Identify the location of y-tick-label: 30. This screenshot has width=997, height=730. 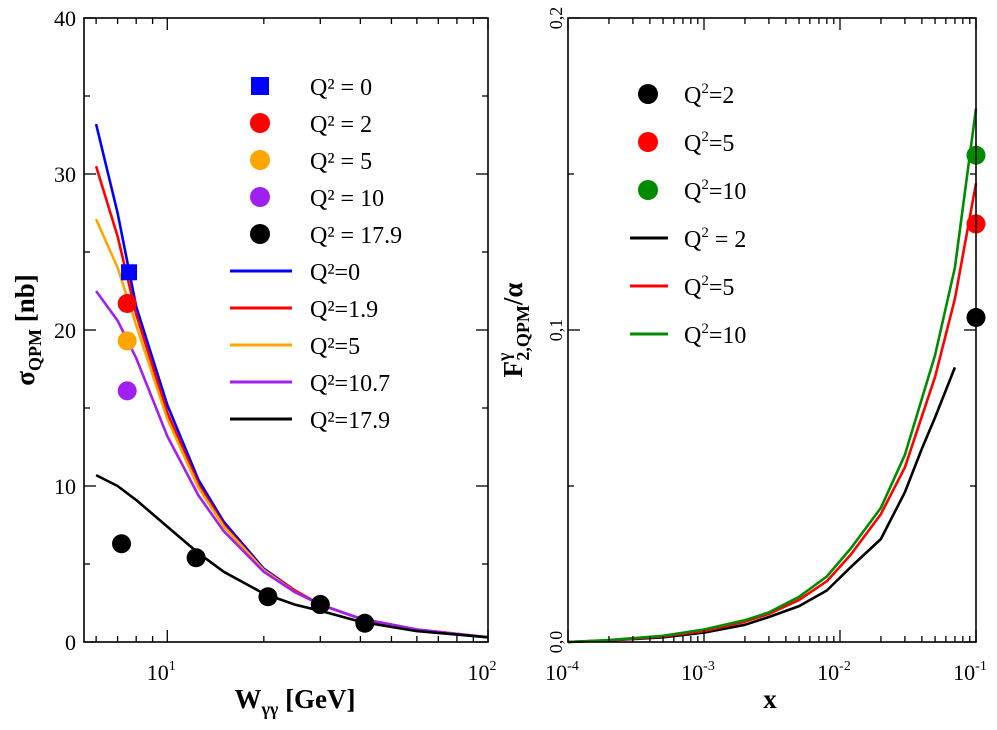
(65, 174).